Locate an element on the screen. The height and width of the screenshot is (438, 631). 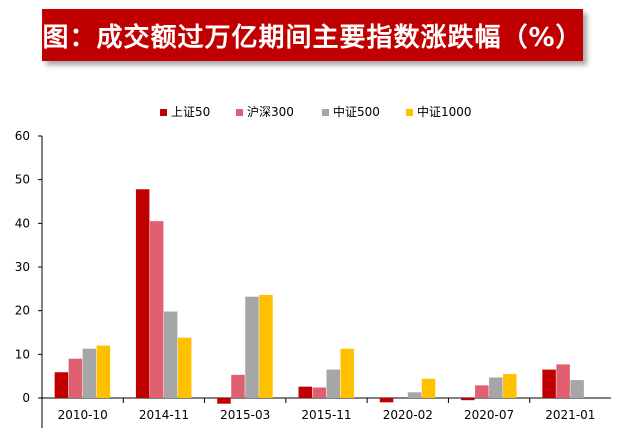
y-tick-label: 30 is located at coordinates (22, 267).